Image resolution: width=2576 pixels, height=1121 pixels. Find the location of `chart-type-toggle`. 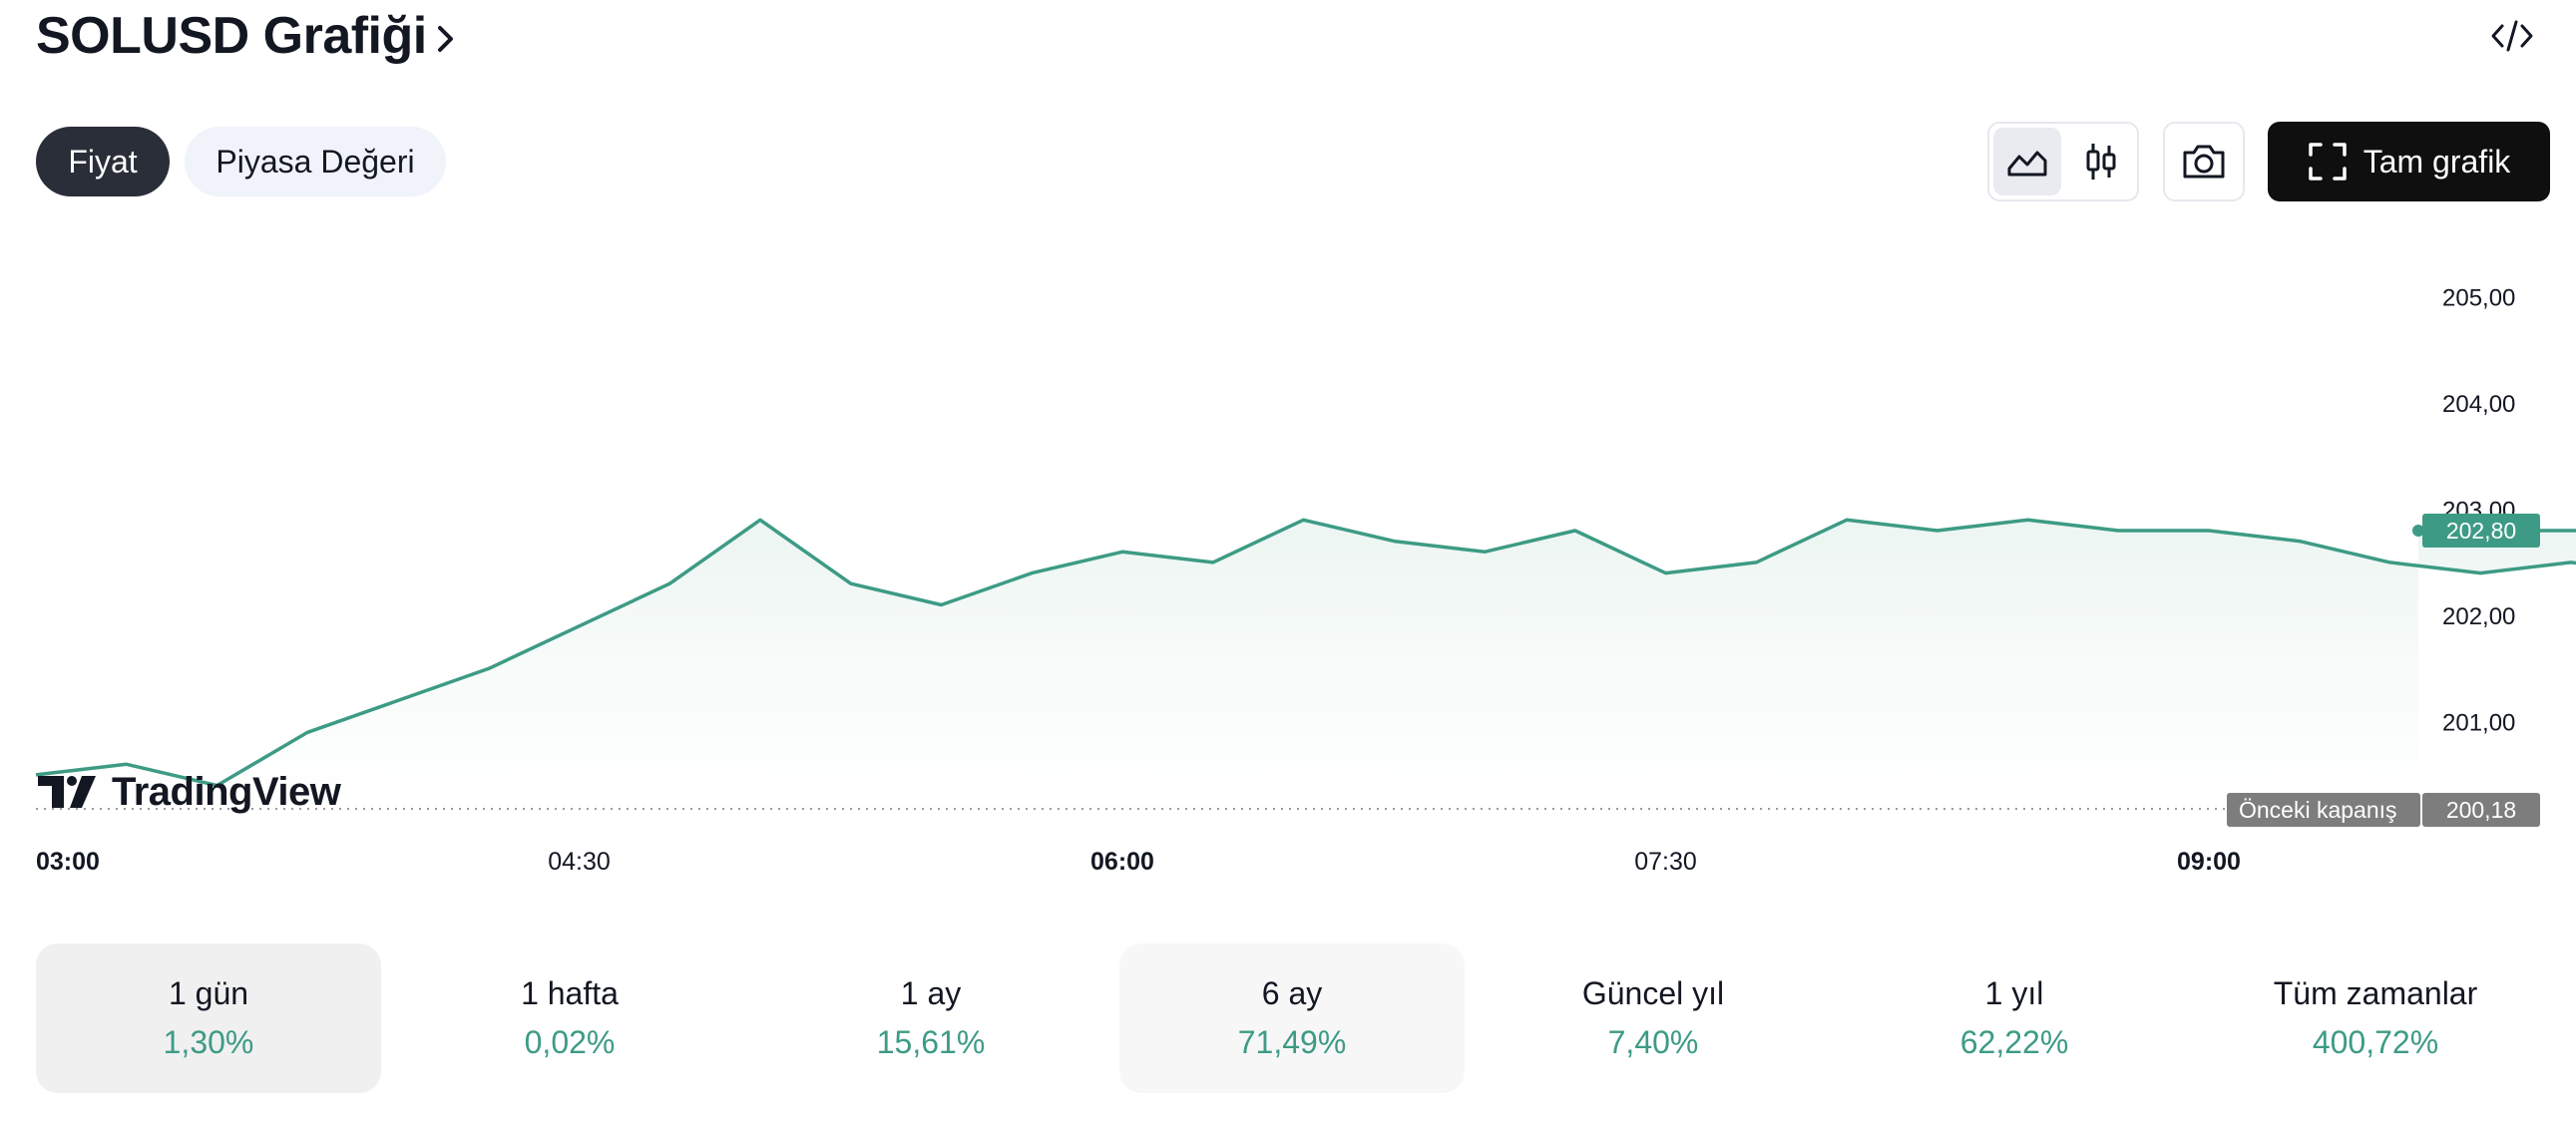

chart-type-toggle is located at coordinates (2063, 161).